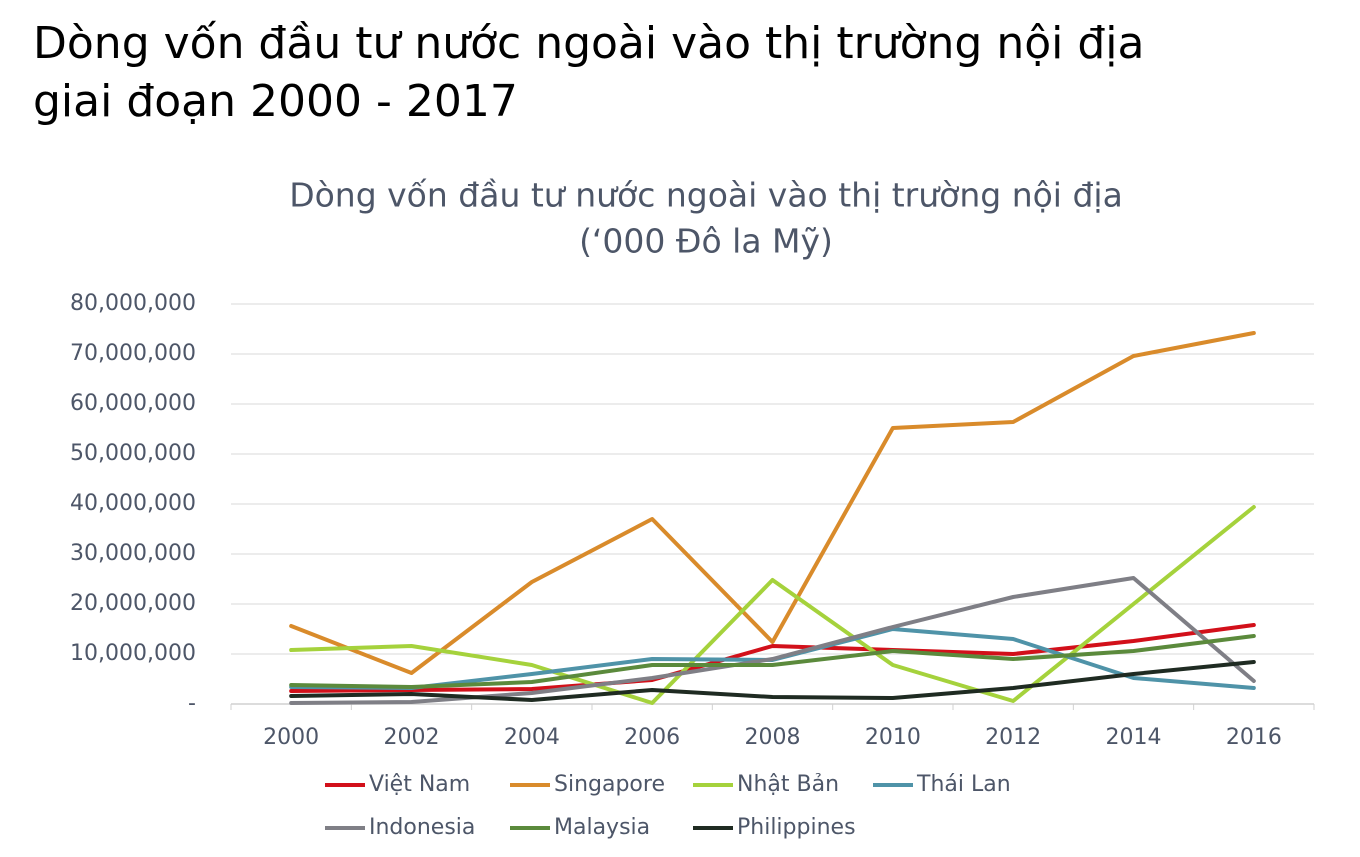 The height and width of the screenshot is (857, 1360). I want to click on x-tick-label: 2002, so click(412, 737).